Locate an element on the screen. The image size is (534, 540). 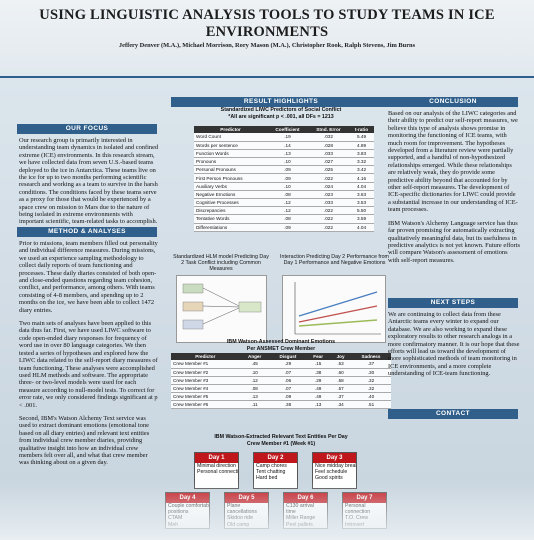
day-card-entity: Peel pallets is located at coordinates (299, 524).